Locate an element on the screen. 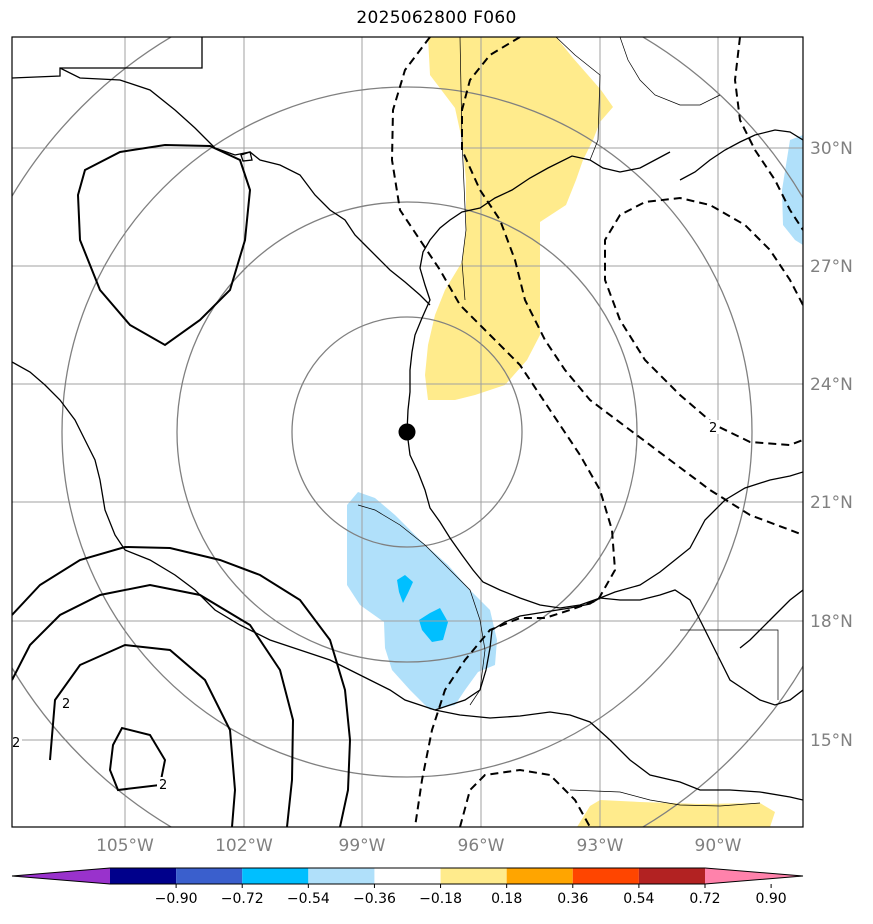 Image resolution: width=873 pixels, height=924 pixels. latitude-labels: 30°N 27°N 24°N 21°N 18°N 15°N is located at coordinates (831, 445).